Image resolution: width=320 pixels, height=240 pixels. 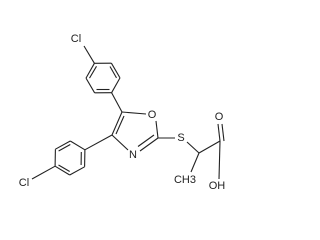 I want to click on atom-label: S, so click(x=180, y=138).